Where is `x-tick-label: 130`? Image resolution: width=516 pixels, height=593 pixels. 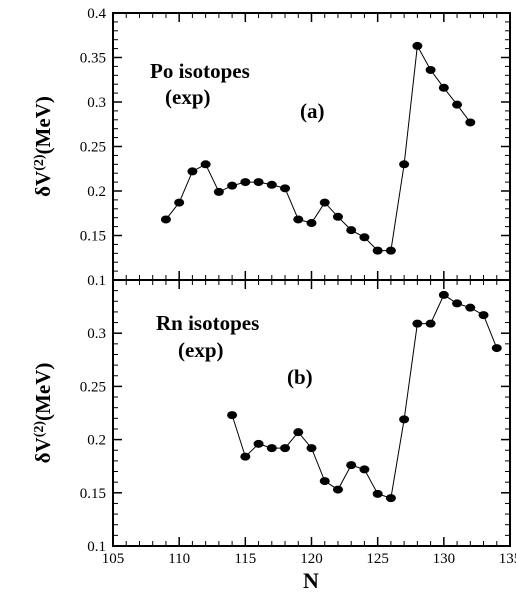 x-tick-label: 130 is located at coordinates (444, 559).